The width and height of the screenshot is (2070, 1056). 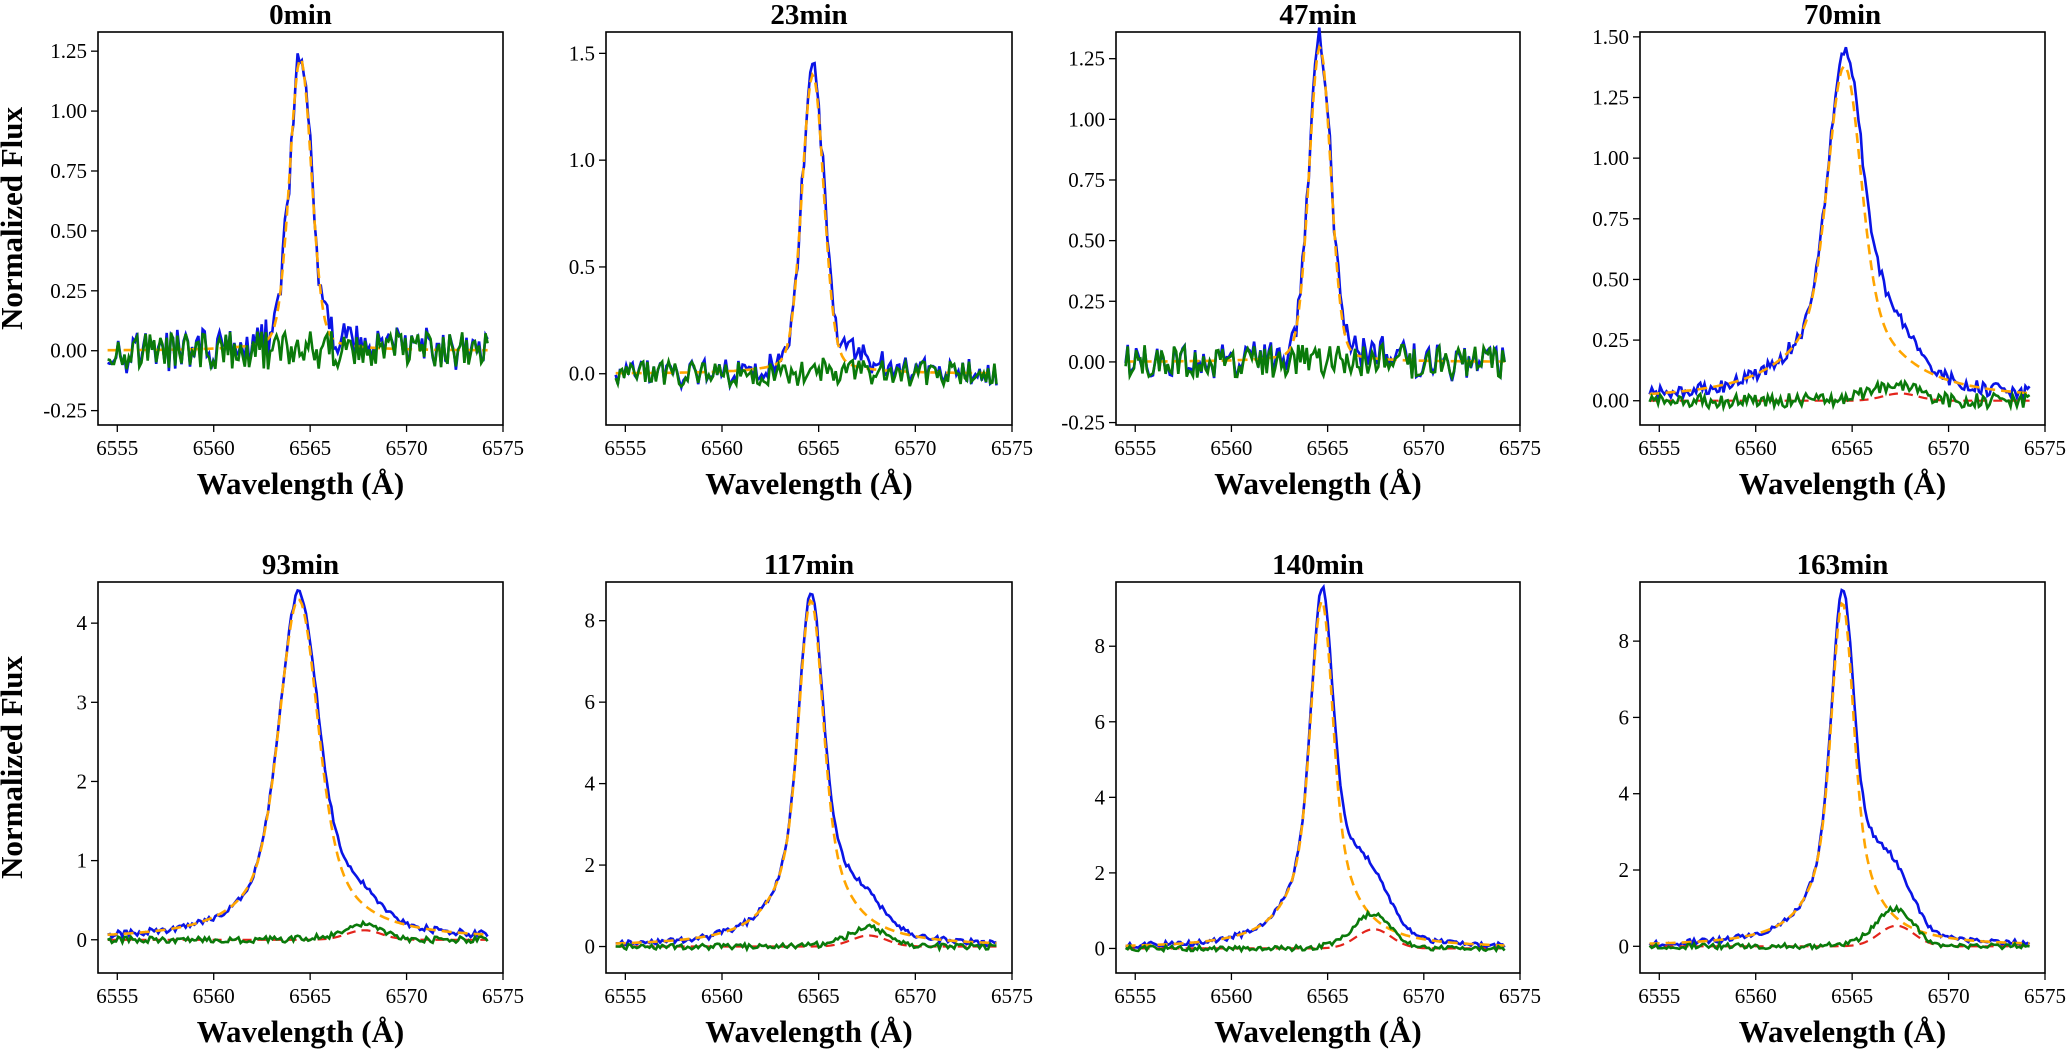 What do you see at coordinates (1100, 646) in the screenshot?
I see `panel-6-ytick-label: 8` at bounding box center [1100, 646].